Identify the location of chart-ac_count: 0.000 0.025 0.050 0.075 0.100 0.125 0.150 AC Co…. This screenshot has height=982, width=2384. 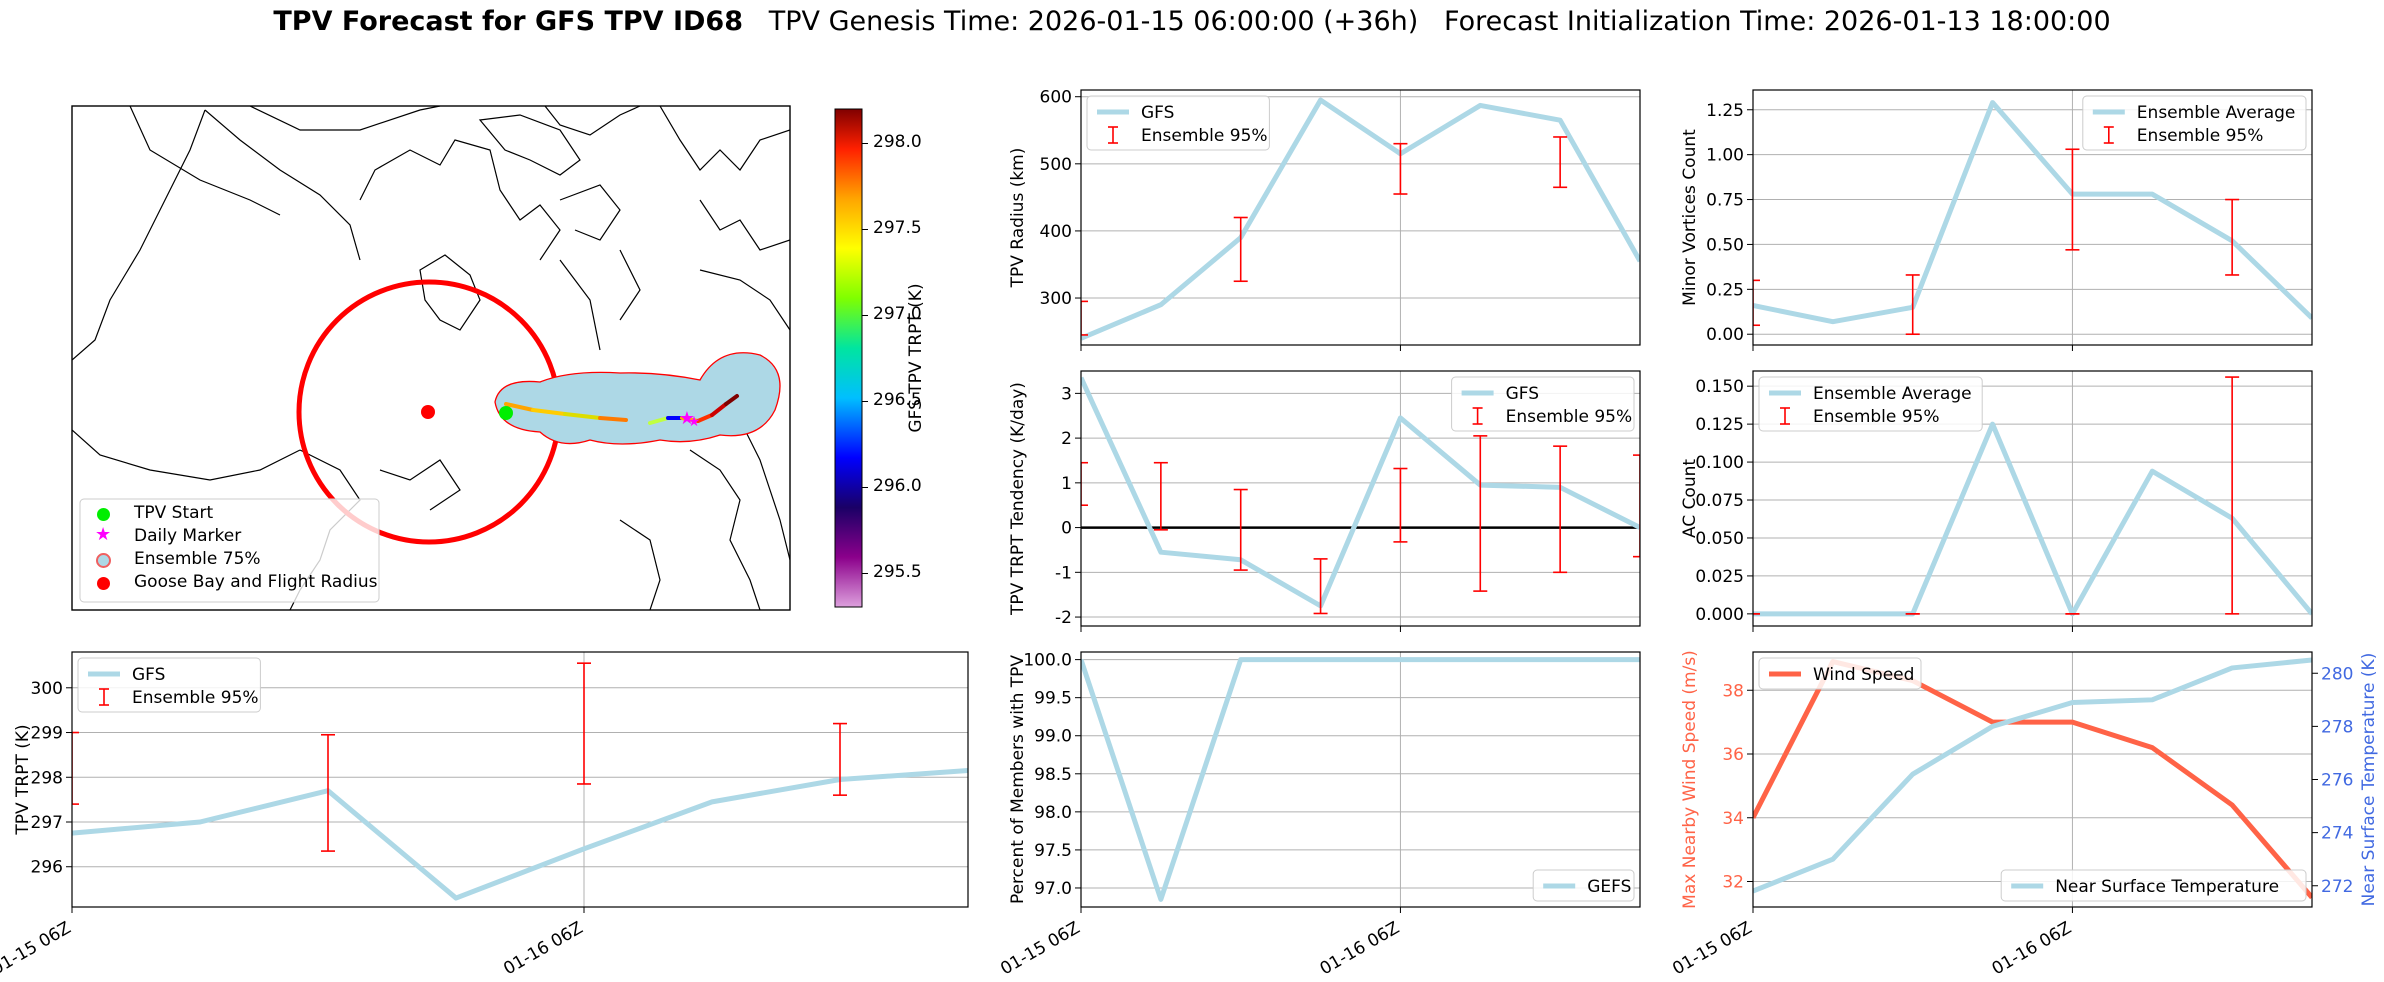
(1996, 501).